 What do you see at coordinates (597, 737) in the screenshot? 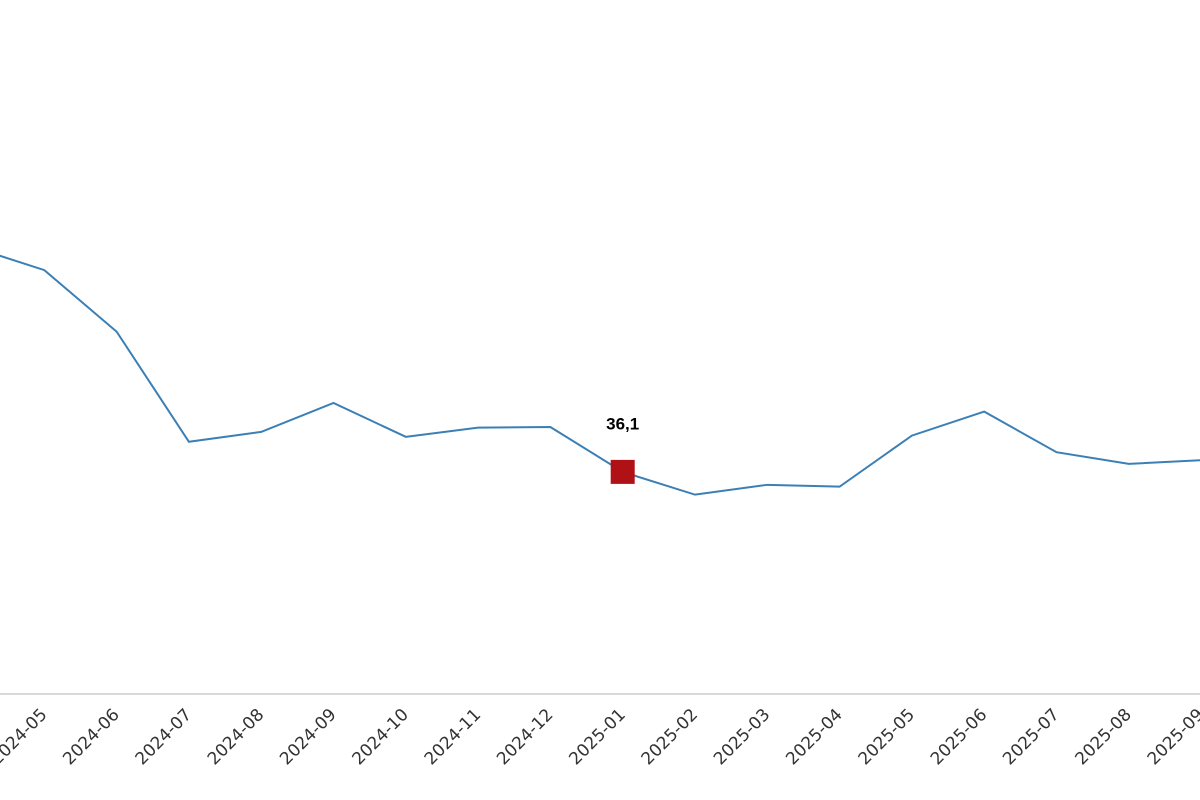
I see `x-tick-label: 2025-01` at bounding box center [597, 737].